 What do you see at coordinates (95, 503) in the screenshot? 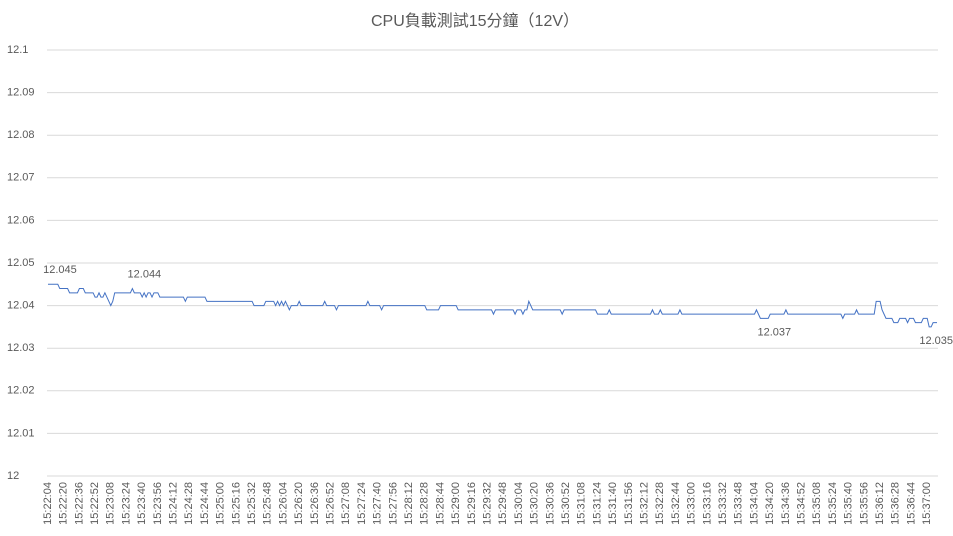
I see `x-tick-label: 15:22:52` at bounding box center [95, 503].